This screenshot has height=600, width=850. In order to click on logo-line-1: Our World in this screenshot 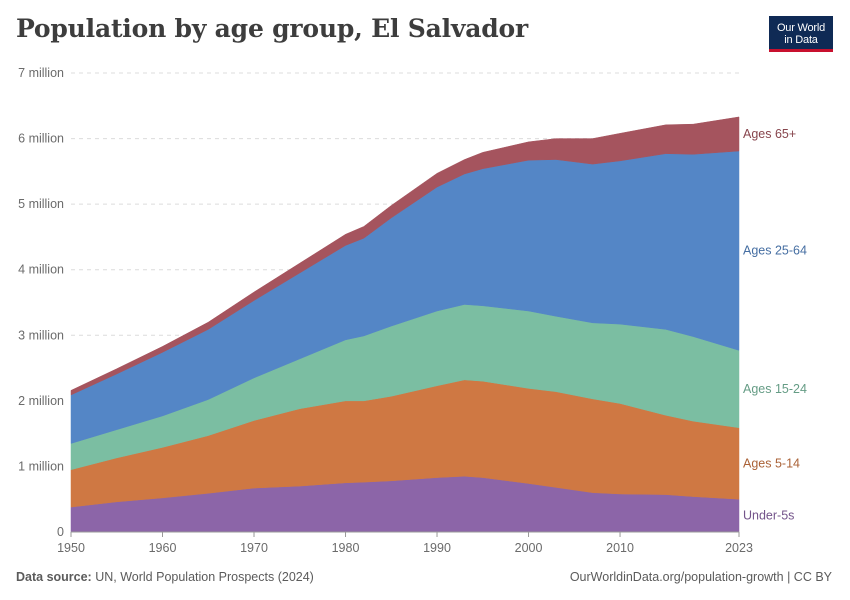, I will do `click(801, 28)`.